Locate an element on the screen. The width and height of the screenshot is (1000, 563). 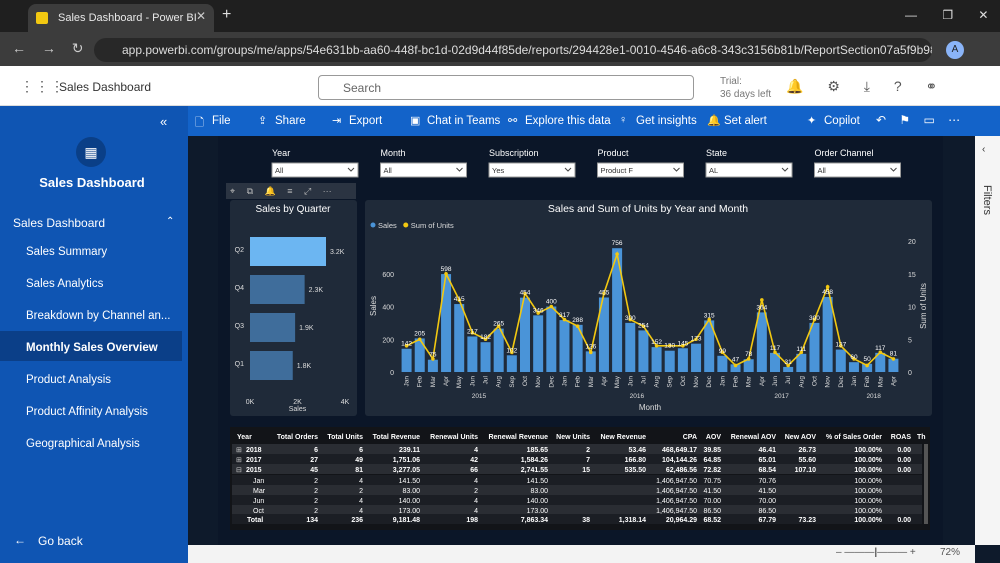
data-label: 205 is located at coordinates (419, 333).